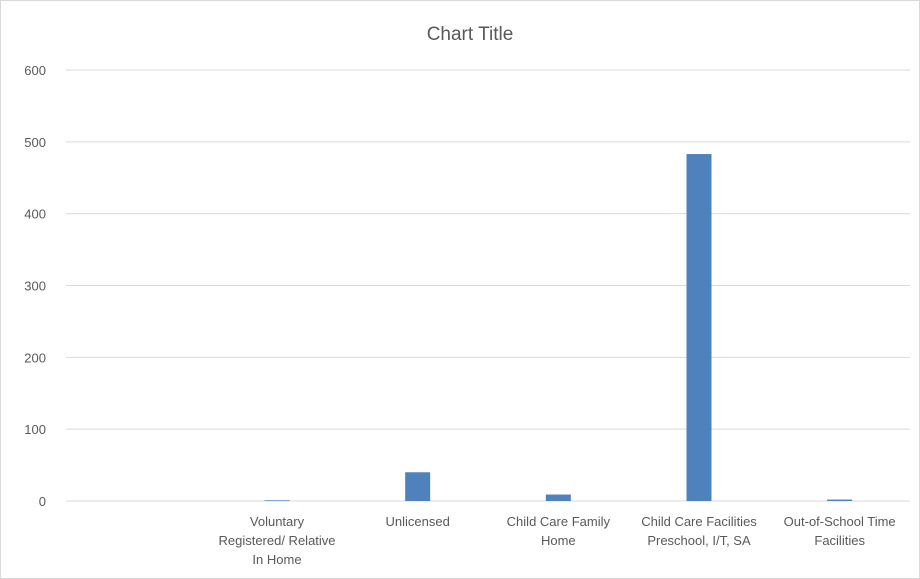 The height and width of the screenshot is (579, 920). What do you see at coordinates (35, 214) in the screenshot?
I see `y-tick-label: 400` at bounding box center [35, 214].